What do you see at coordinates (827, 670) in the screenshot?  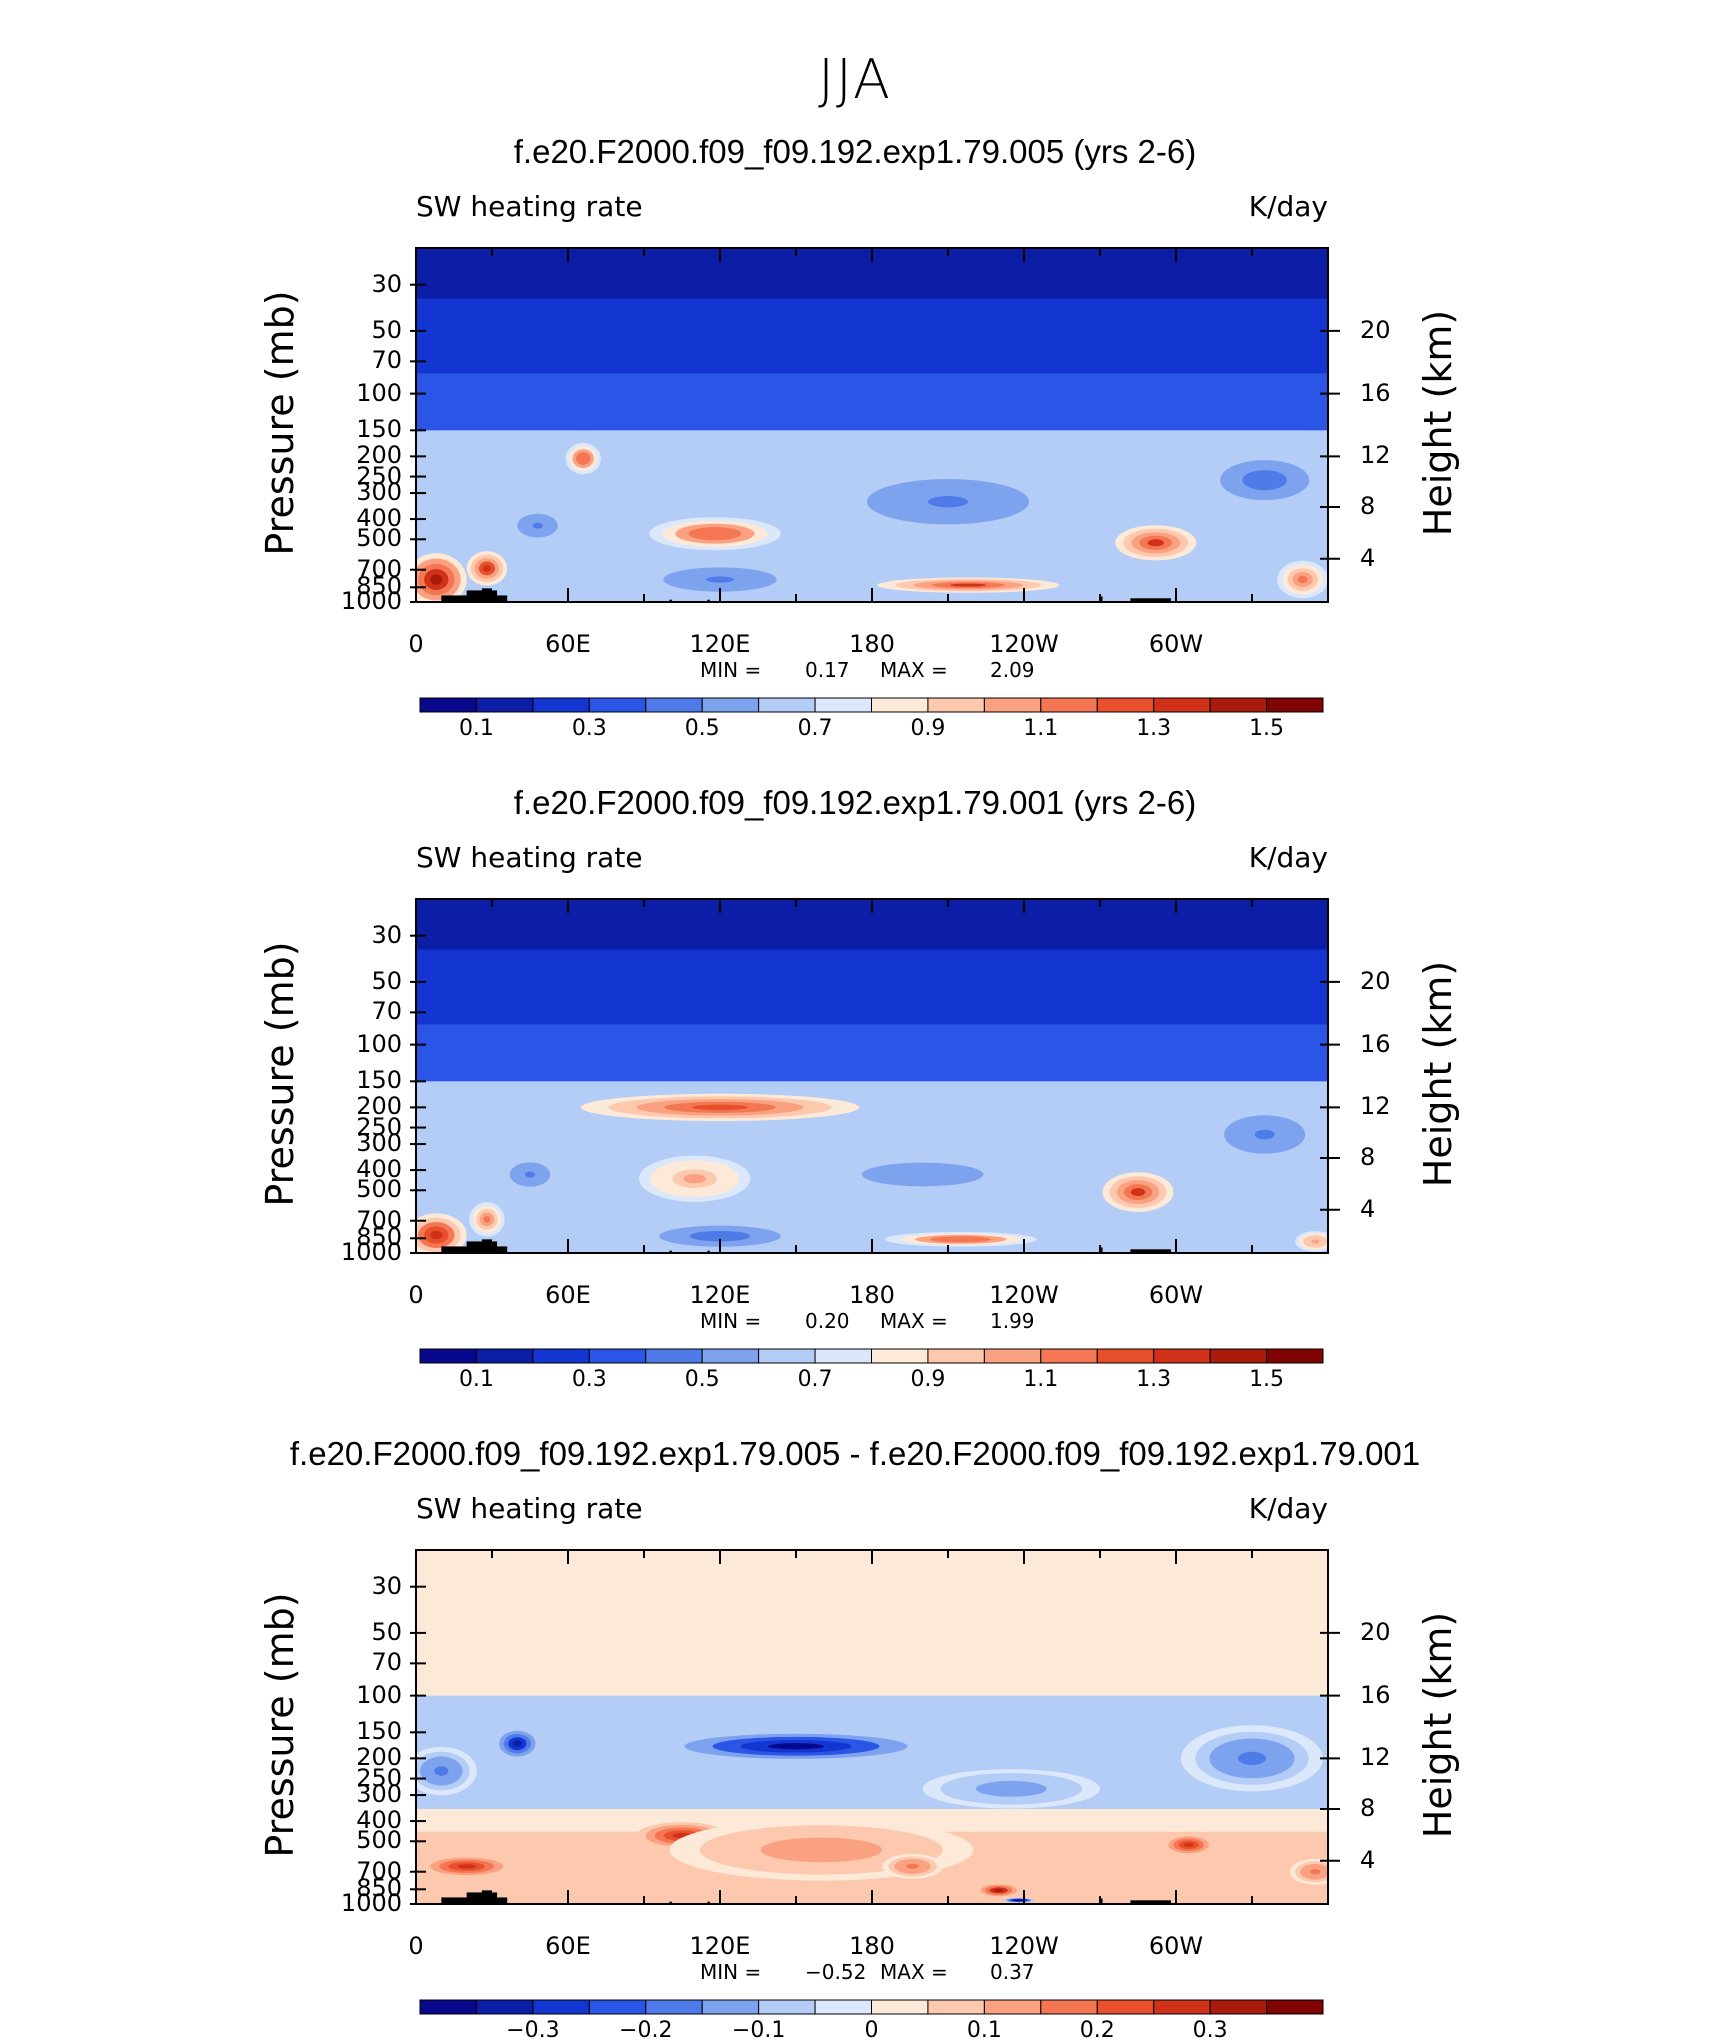 I see `min-value: 0.17` at bounding box center [827, 670].